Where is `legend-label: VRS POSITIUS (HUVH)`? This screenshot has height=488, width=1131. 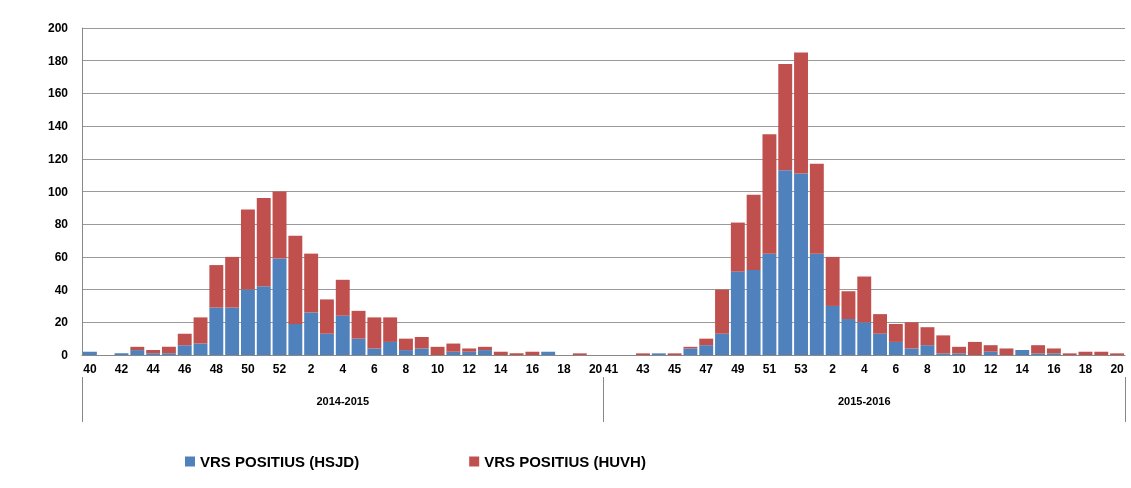
legend-label: VRS POSITIUS (HUVH) is located at coordinates (565, 461).